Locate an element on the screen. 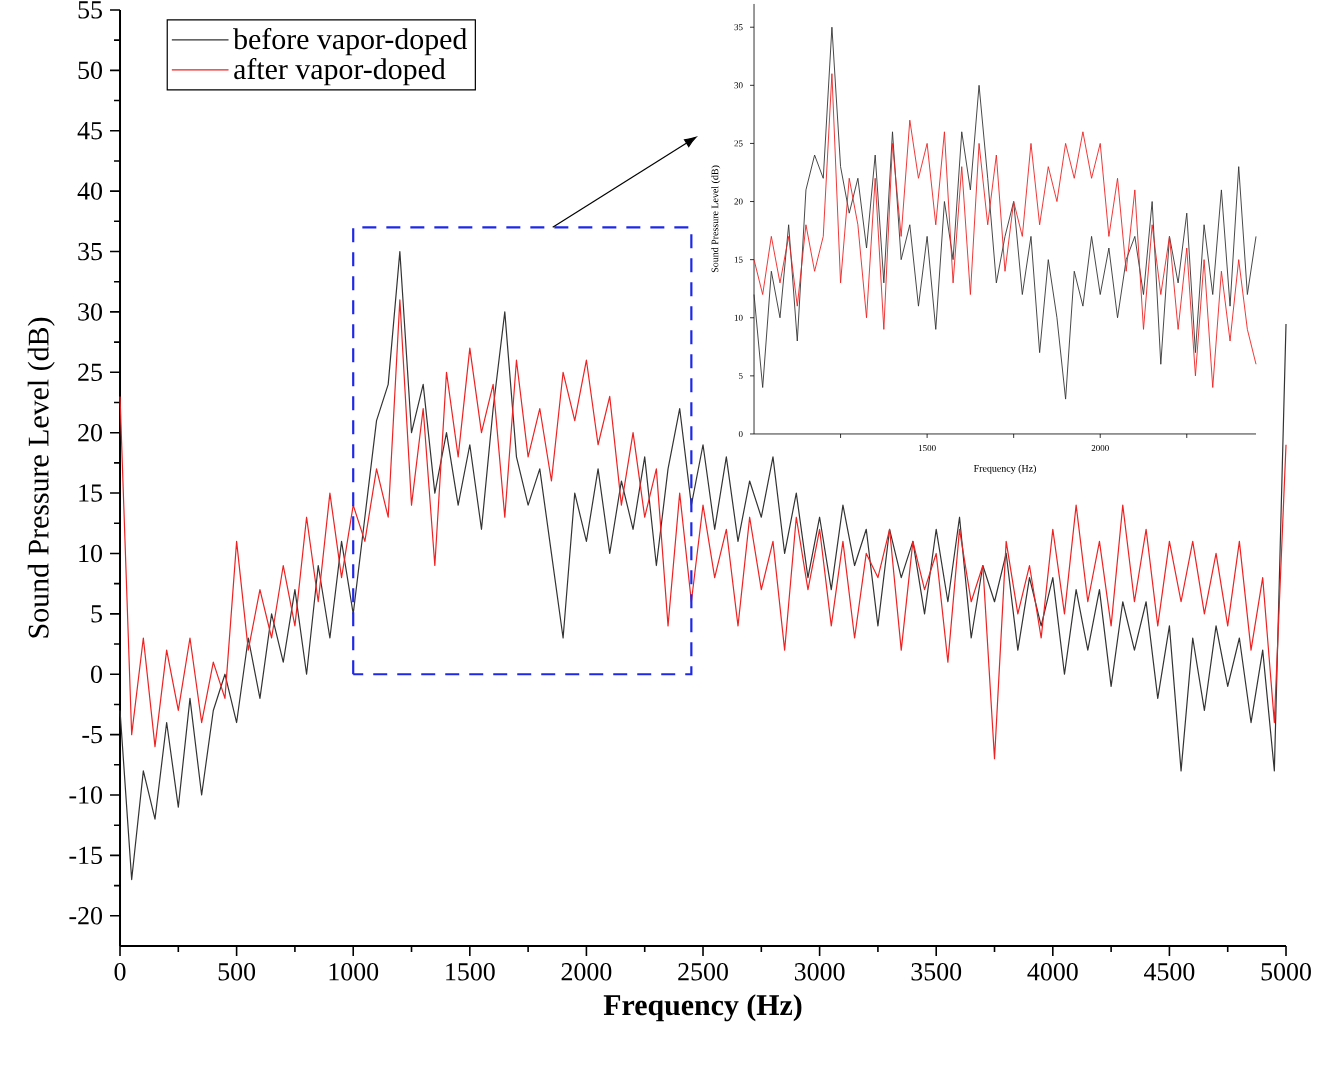 The height and width of the screenshot is (1076, 1320). y-tick-label: 55 is located at coordinates (90, 10).